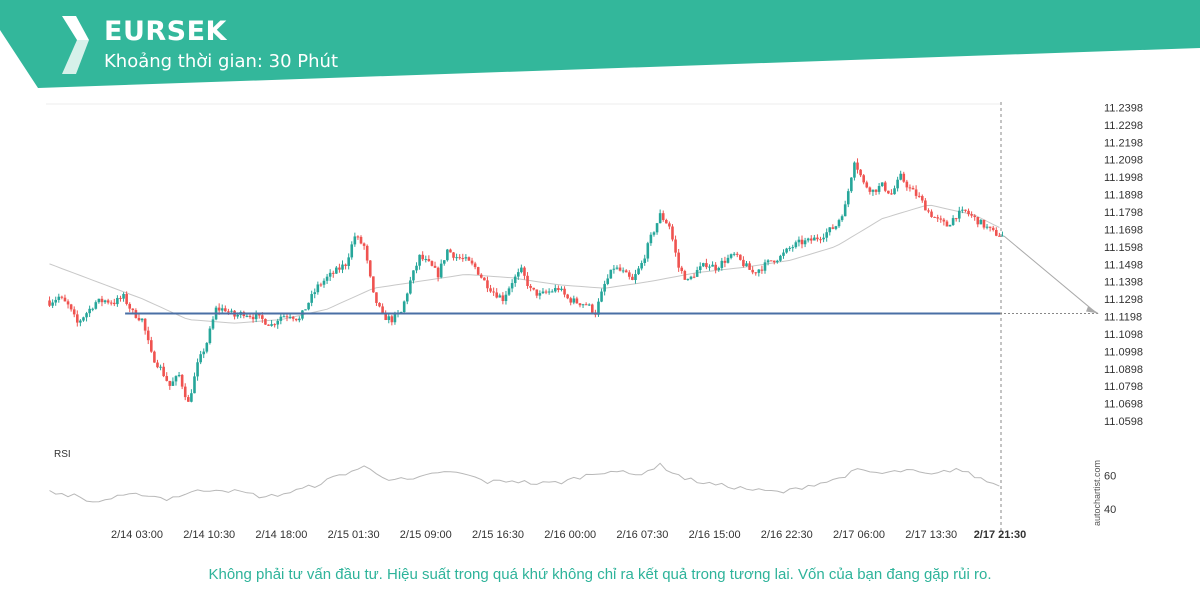 The height and width of the screenshot is (600, 1200). What do you see at coordinates (1123, 352) in the screenshot?
I see `price-tick-label: 11.0998` at bounding box center [1123, 352].